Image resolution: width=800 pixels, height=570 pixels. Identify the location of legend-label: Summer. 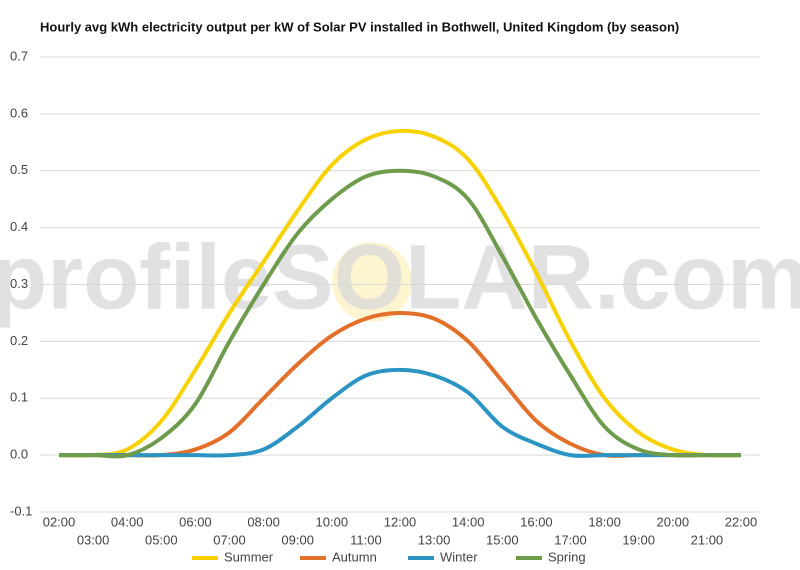
(249, 556).